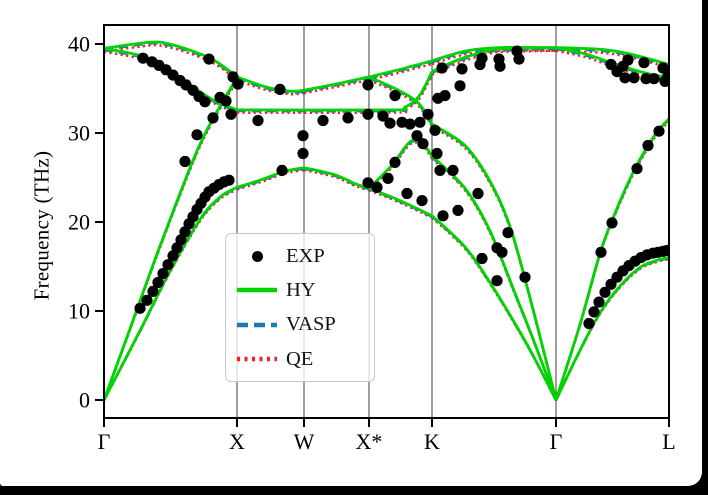 Image resolution: width=708 pixels, height=495 pixels. What do you see at coordinates (257, 290) in the screenshot?
I see `hy-line-icon` at bounding box center [257, 290].